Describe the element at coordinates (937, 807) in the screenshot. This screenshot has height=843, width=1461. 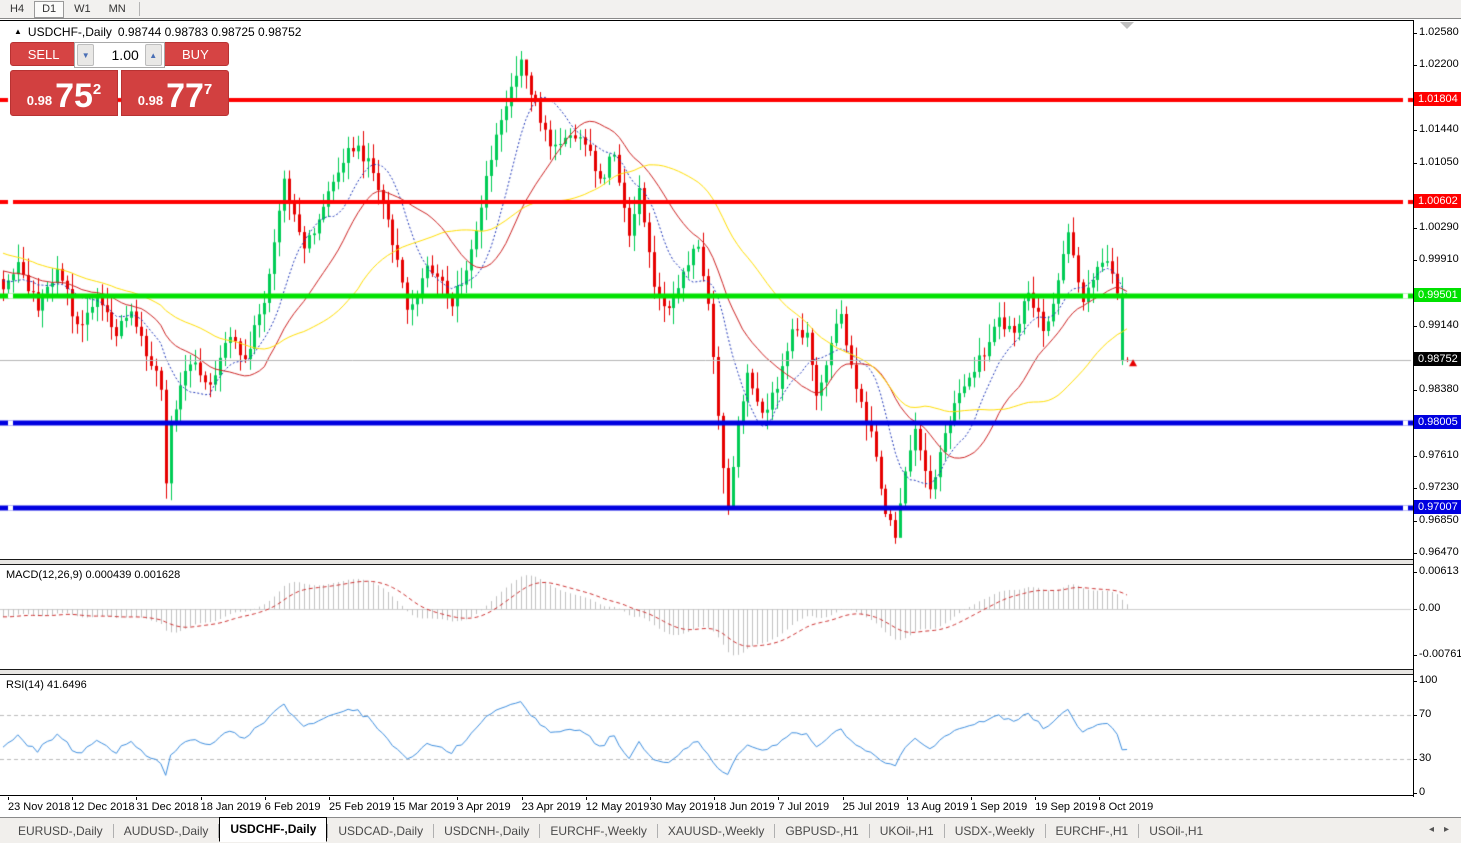
I see `date-label: 13 Aug 2019` at that location.